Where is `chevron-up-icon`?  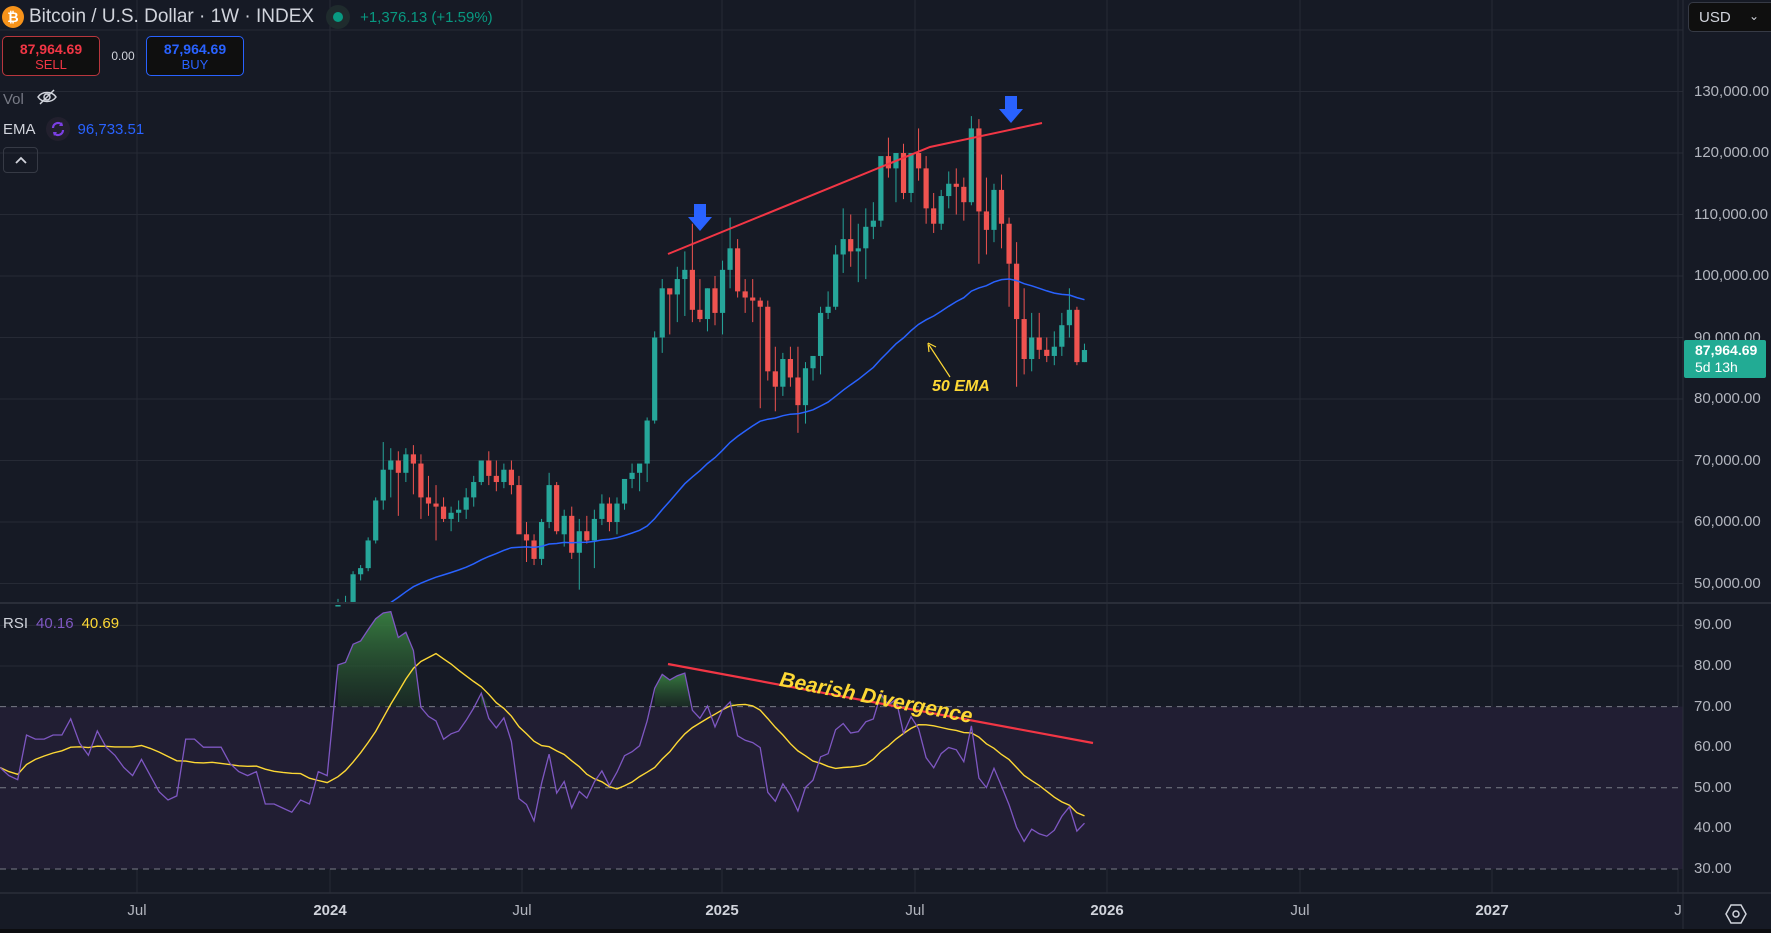 chevron-up-icon is located at coordinates (20, 160).